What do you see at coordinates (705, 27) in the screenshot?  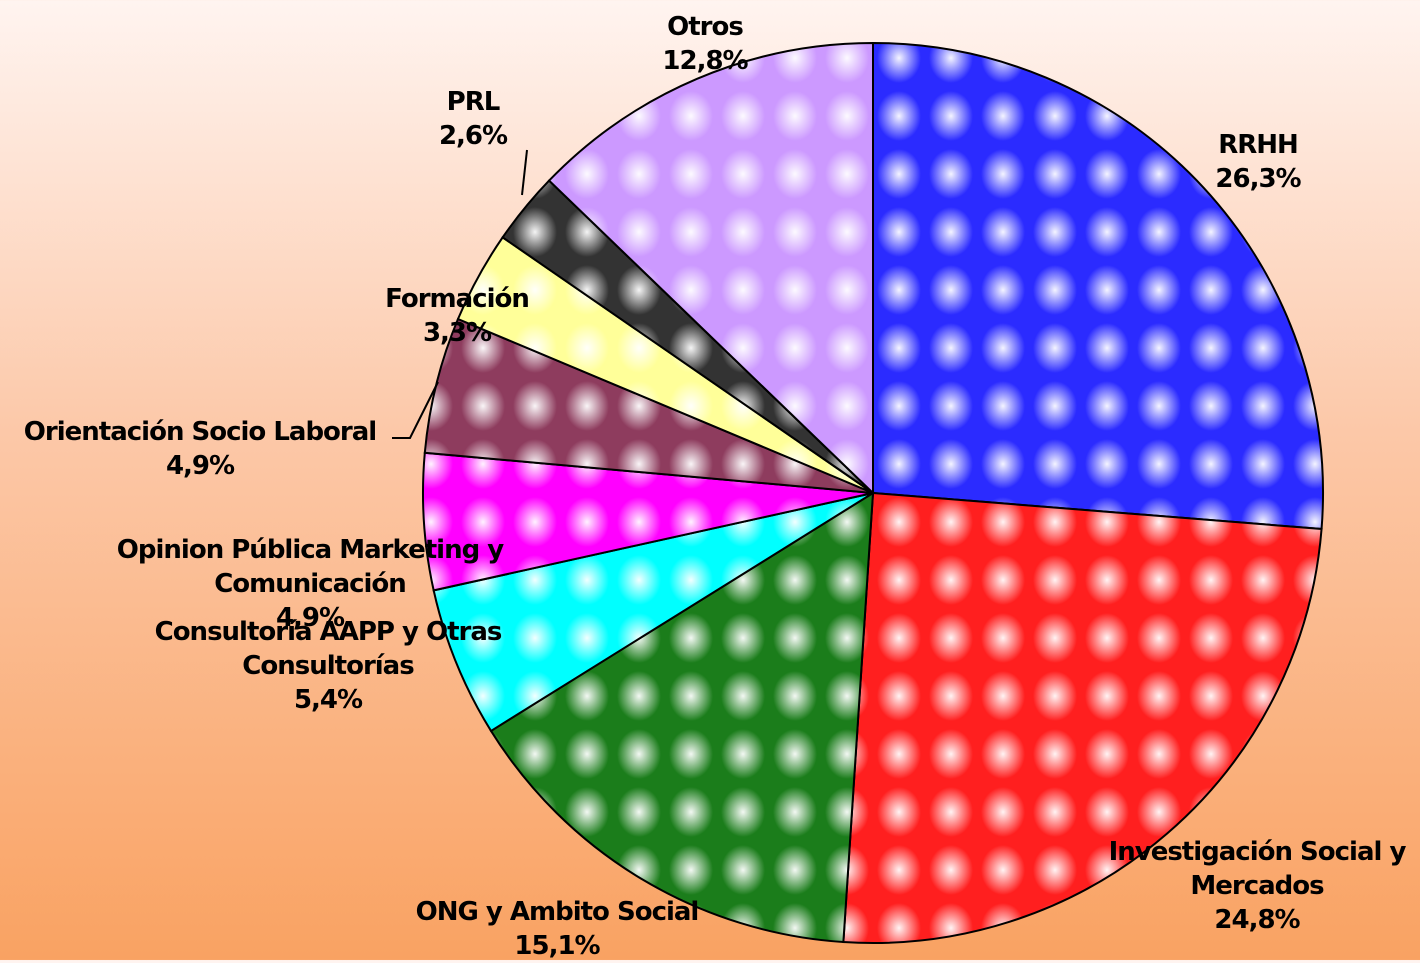 I see `category-name: Otros` at bounding box center [705, 27].